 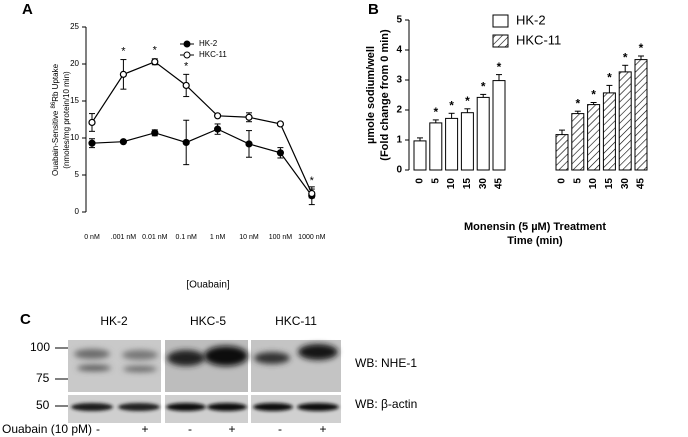 I want to click on y-tick-label: 3, so click(x=399, y=80).